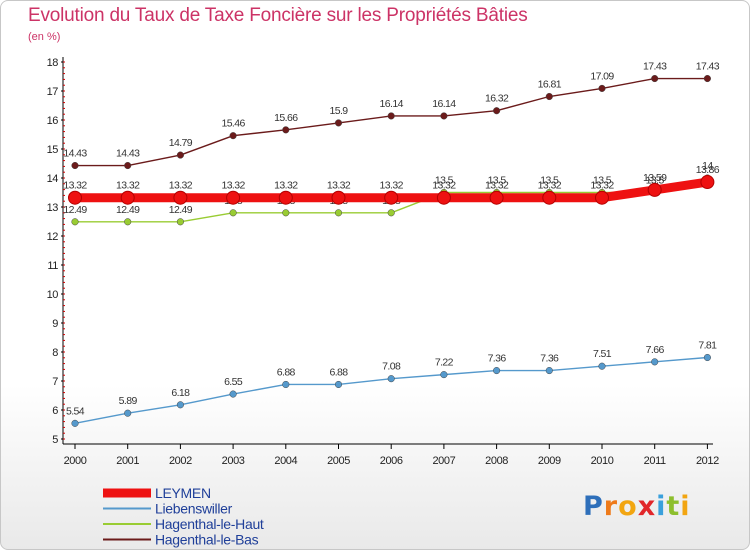 The width and height of the screenshot is (750, 550). What do you see at coordinates (497, 99) in the screenshot?
I see `data-label: 16.32` at bounding box center [497, 99].